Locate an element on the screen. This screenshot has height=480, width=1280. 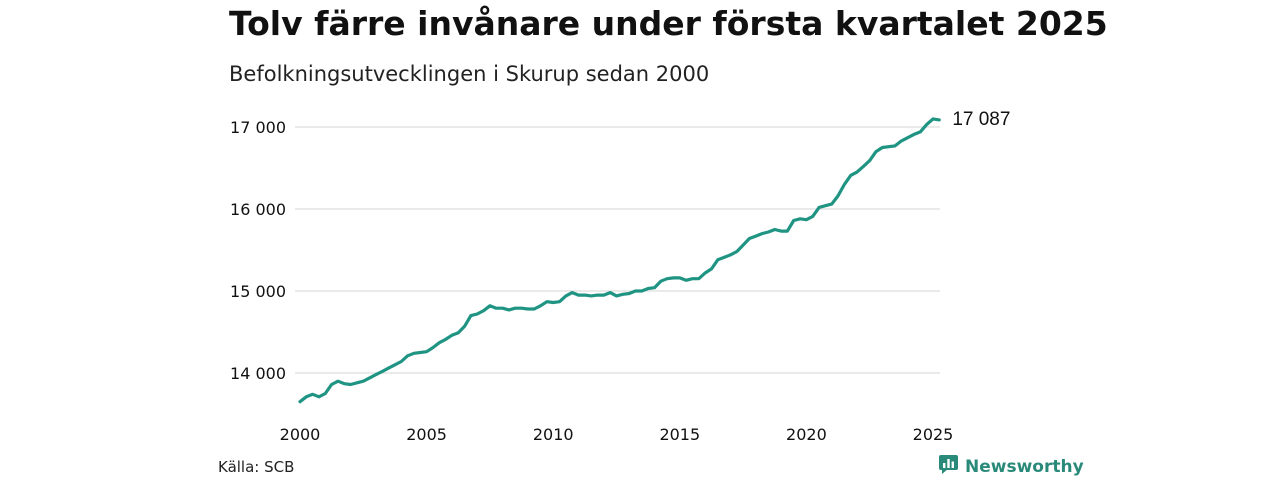
source-note: Källa: SCB is located at coordinates (256, 467).